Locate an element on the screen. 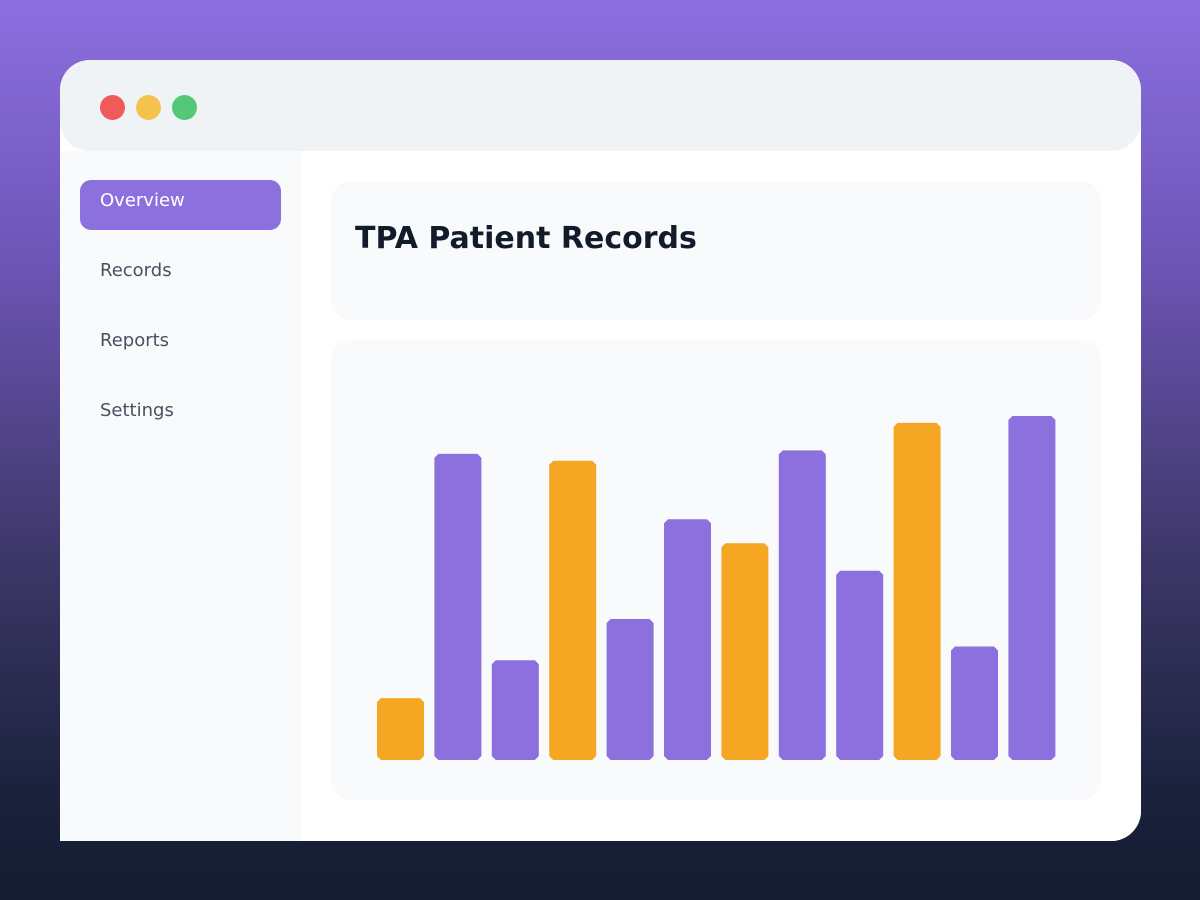  page-title: TPA Patient Records is located at coordinates (526, 238).